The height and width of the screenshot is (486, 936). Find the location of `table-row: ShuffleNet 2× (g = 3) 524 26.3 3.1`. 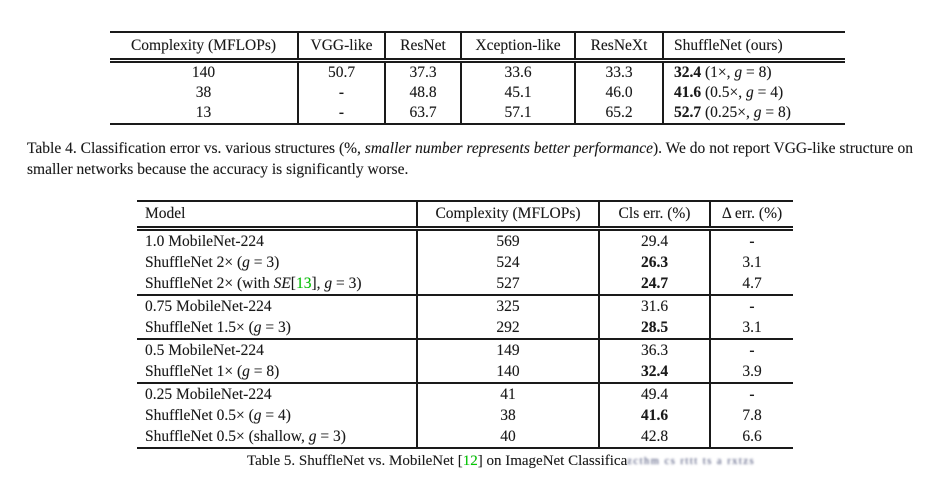

table-row: ShuffleNet 2× (g = 3) 524 26.3 3.1 is located at coordinates (465, 262).